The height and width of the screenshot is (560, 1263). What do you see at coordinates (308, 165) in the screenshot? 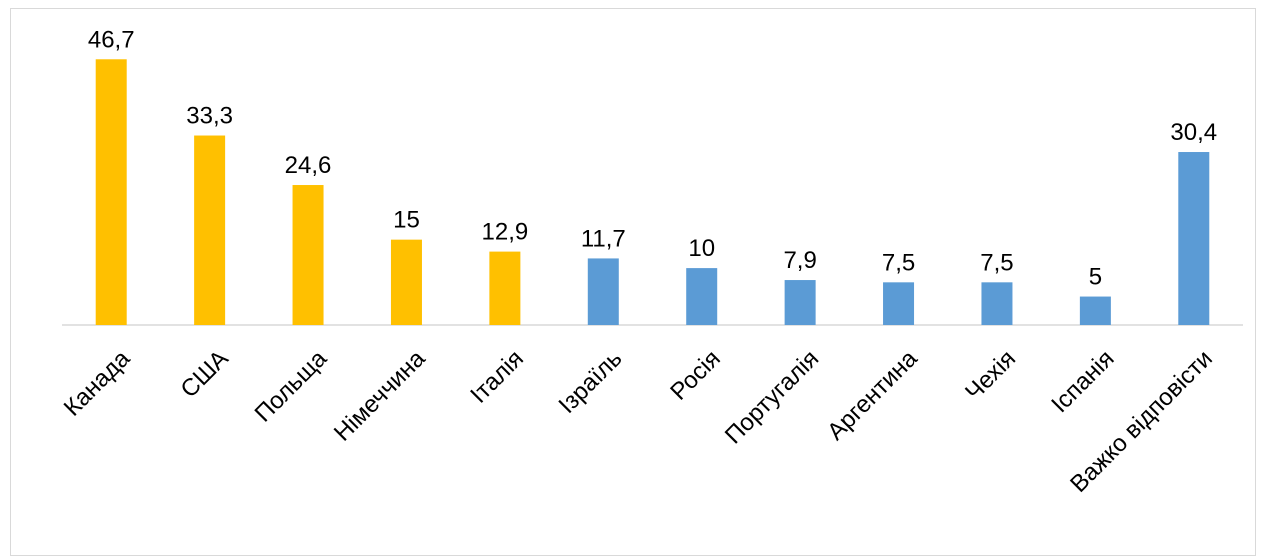
I see `data-label-3: 24,6` at bounding box center [308, 165].